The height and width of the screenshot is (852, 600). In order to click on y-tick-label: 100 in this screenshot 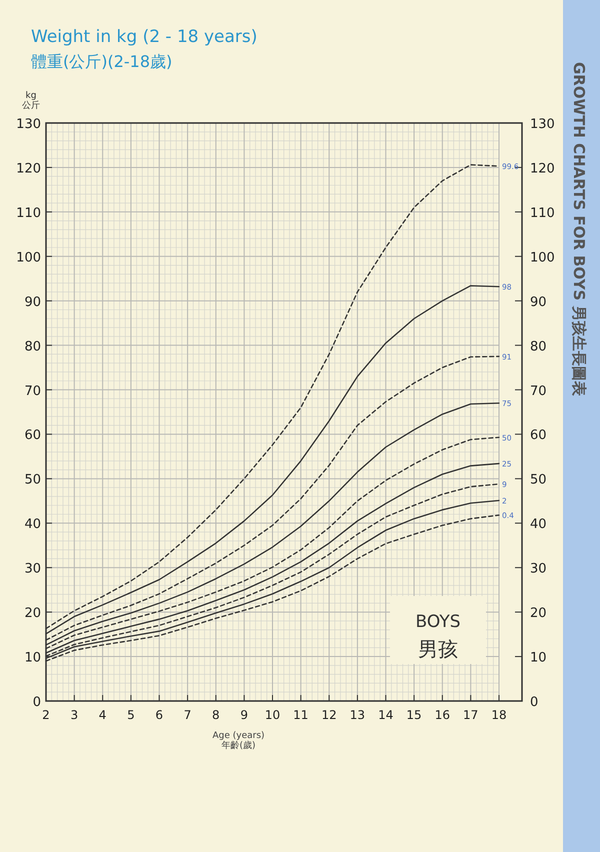, I will do `click(28, 258)`.